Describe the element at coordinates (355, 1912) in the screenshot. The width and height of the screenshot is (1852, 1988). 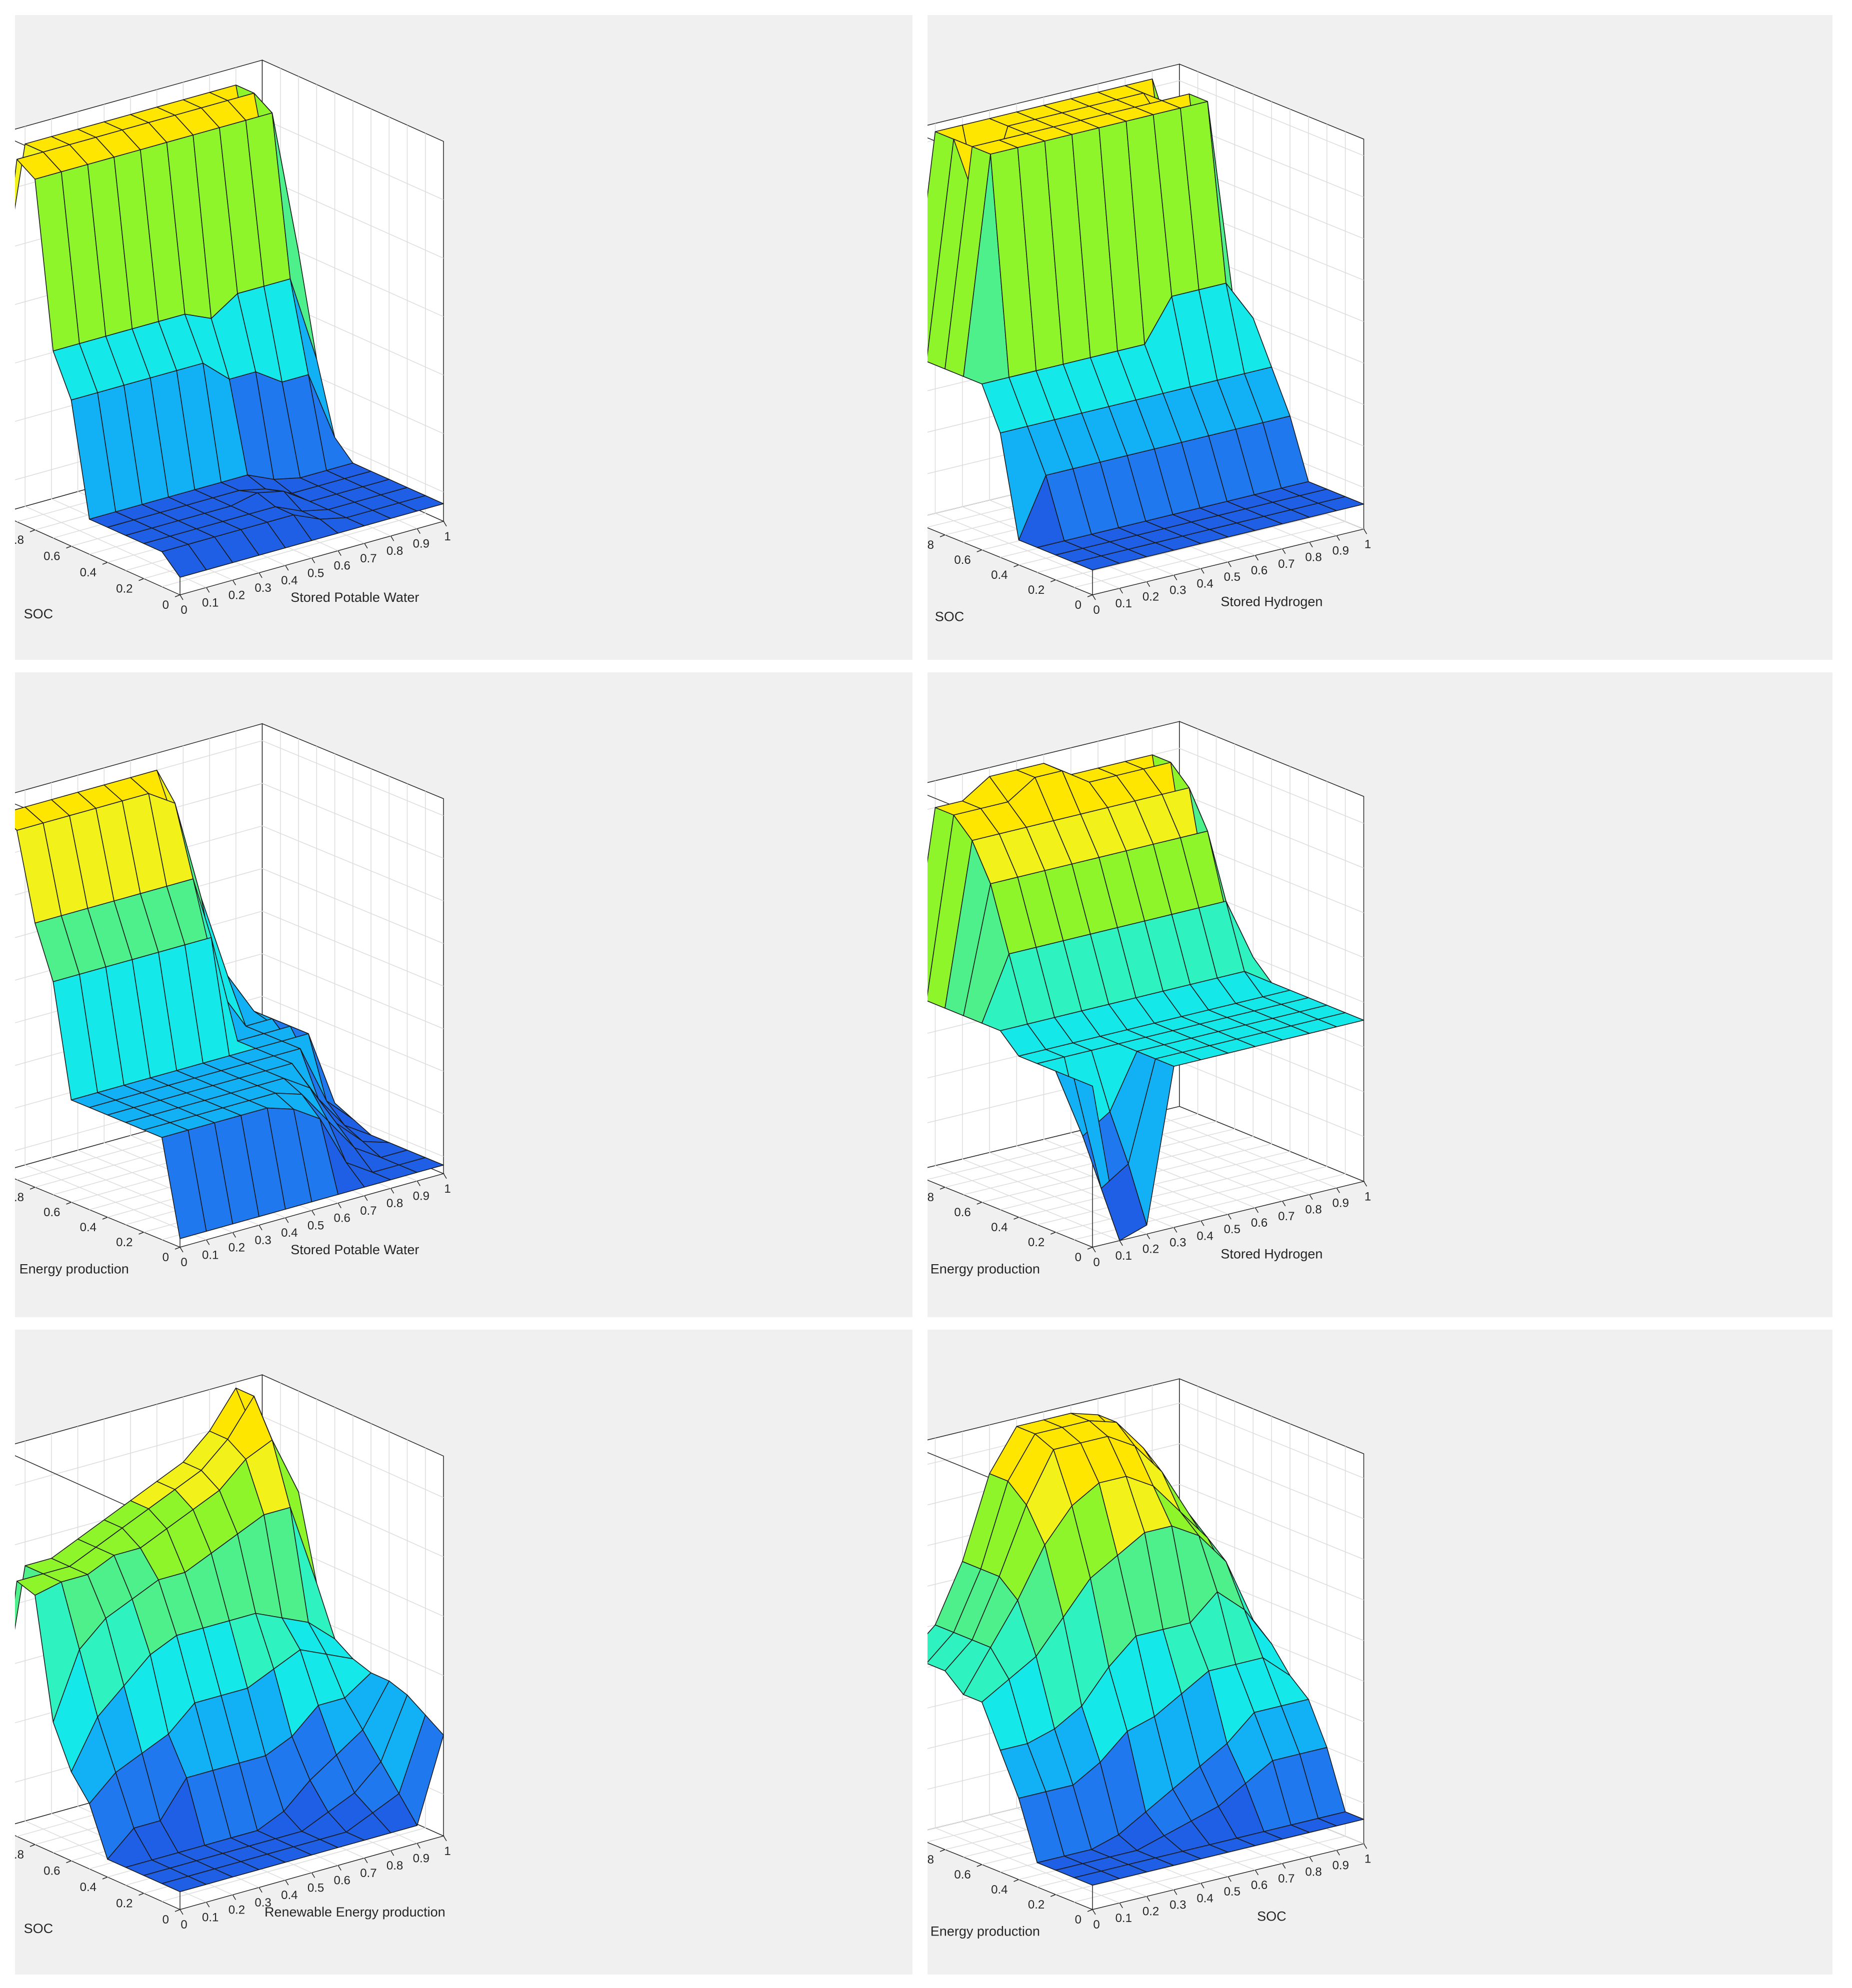
I see `x-axis-label: Renewable Energy production` at that location.